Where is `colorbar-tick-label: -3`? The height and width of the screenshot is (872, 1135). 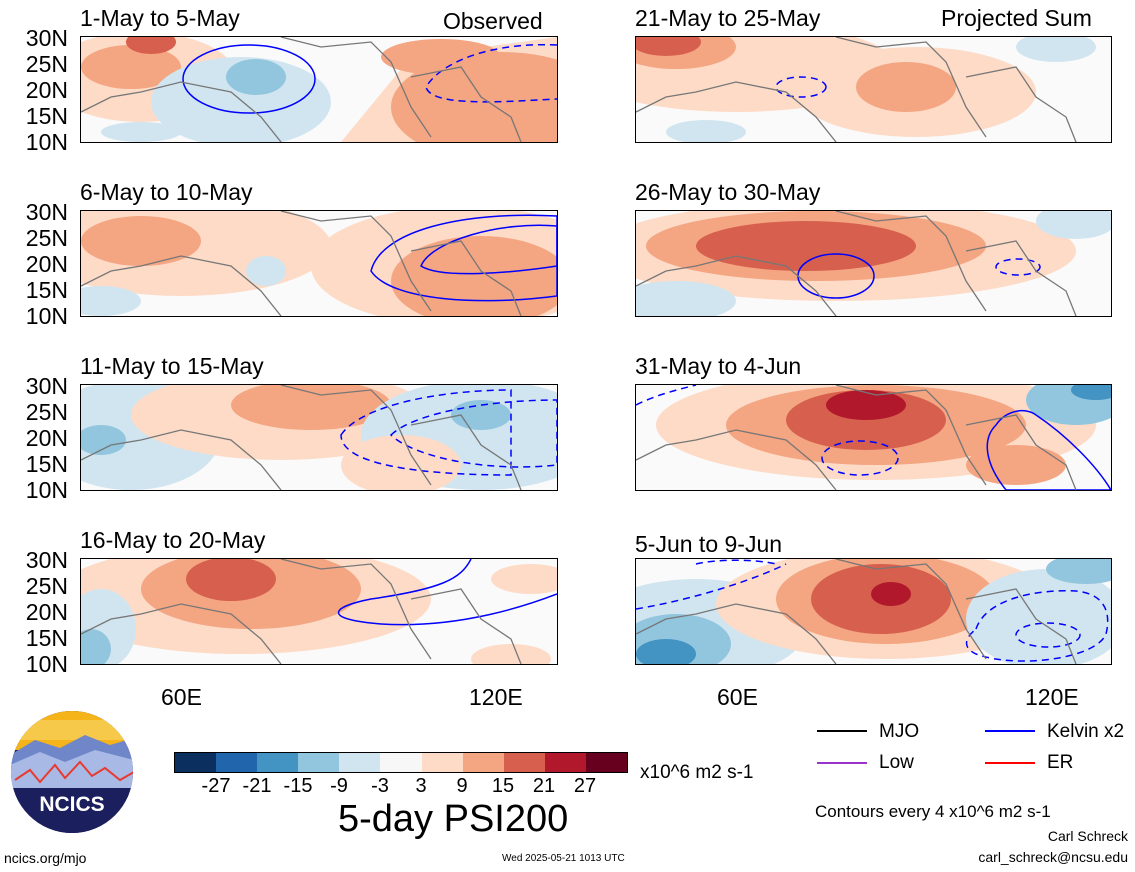 colorbar-tick-label: -3 is located at coordinates (380, 786).